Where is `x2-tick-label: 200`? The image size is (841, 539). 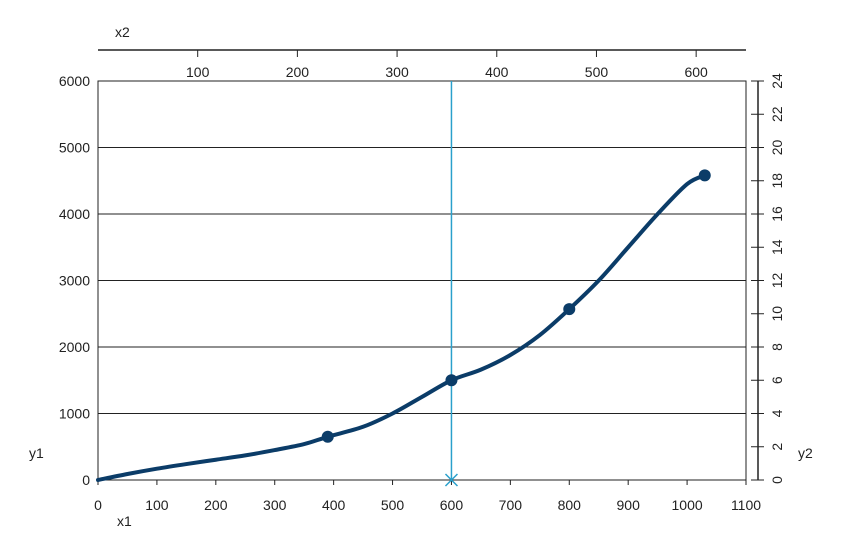 x2-tick-label: 200 is located at coordinates (298, 72).